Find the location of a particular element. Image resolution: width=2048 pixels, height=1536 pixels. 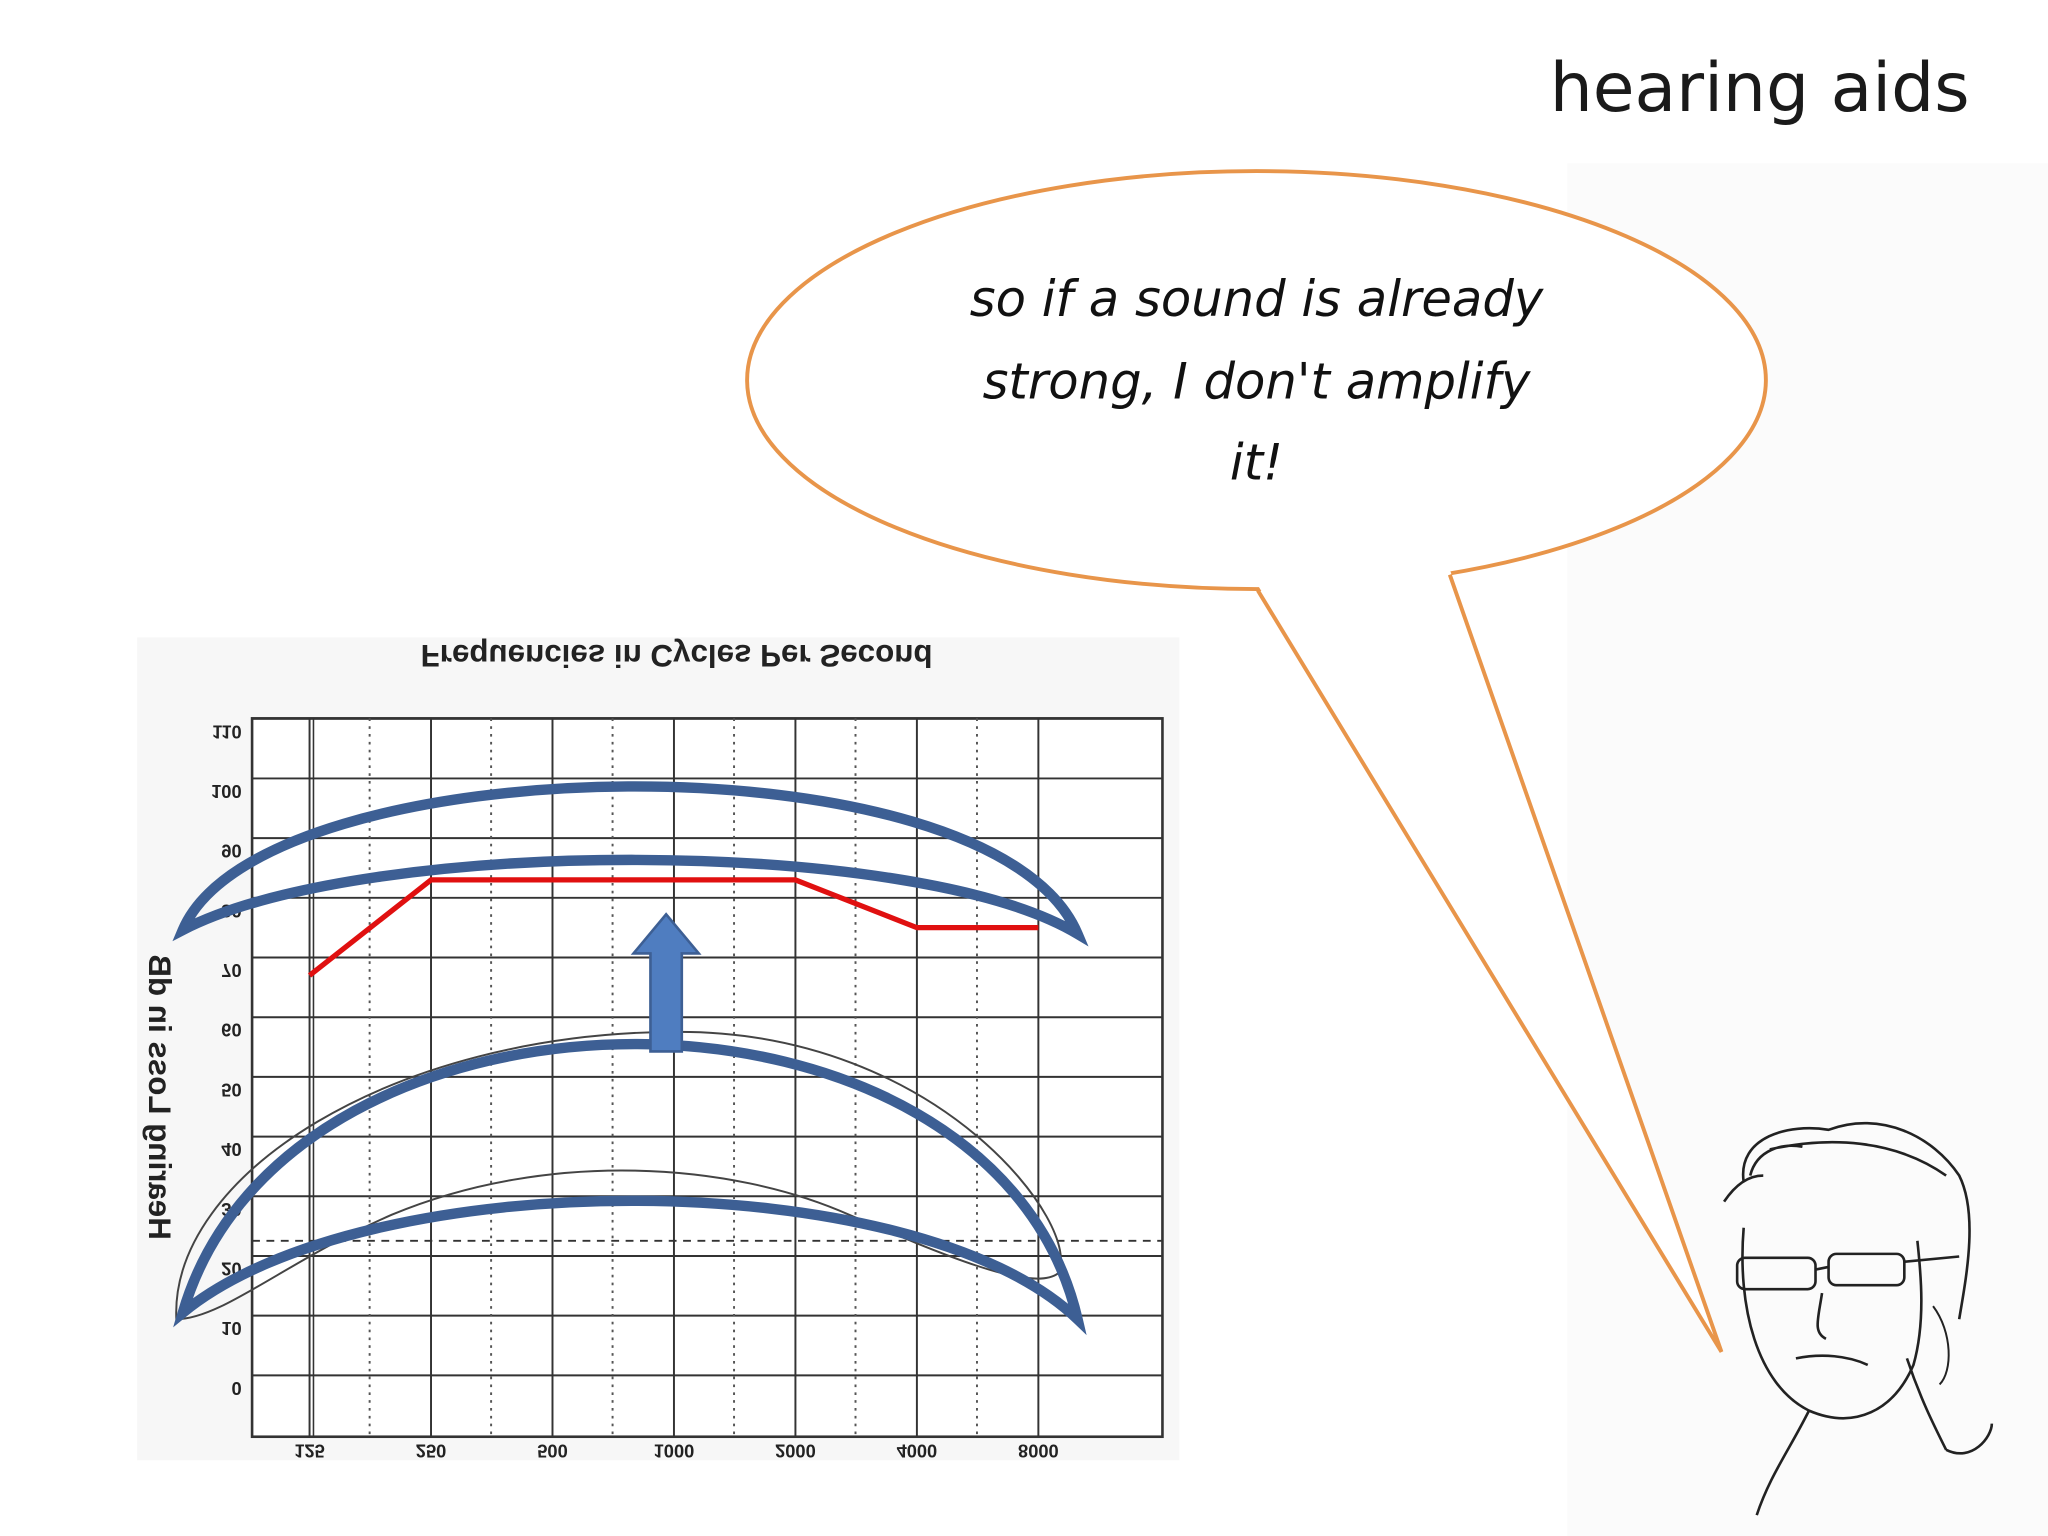

red-line is located at coordinates (673, 927).